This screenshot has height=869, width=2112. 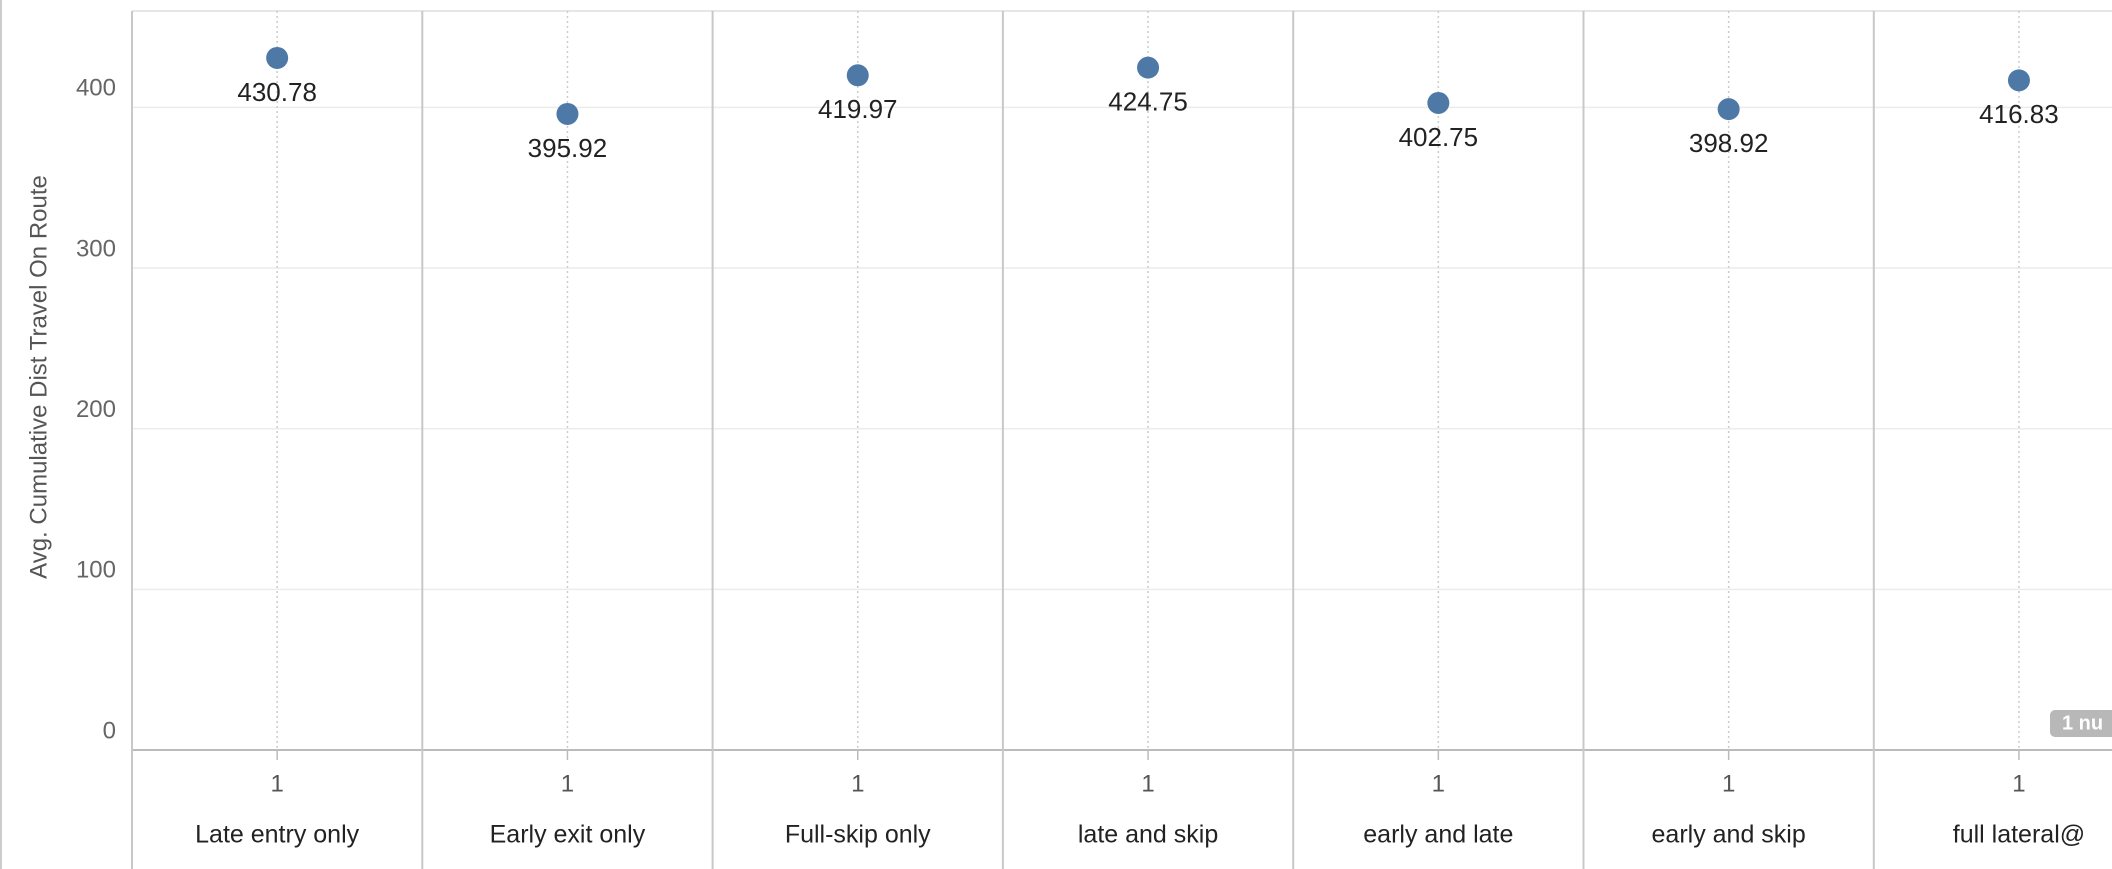 I want to click on null-indicator-text: 1 nu, so click(x=2082, y=723).